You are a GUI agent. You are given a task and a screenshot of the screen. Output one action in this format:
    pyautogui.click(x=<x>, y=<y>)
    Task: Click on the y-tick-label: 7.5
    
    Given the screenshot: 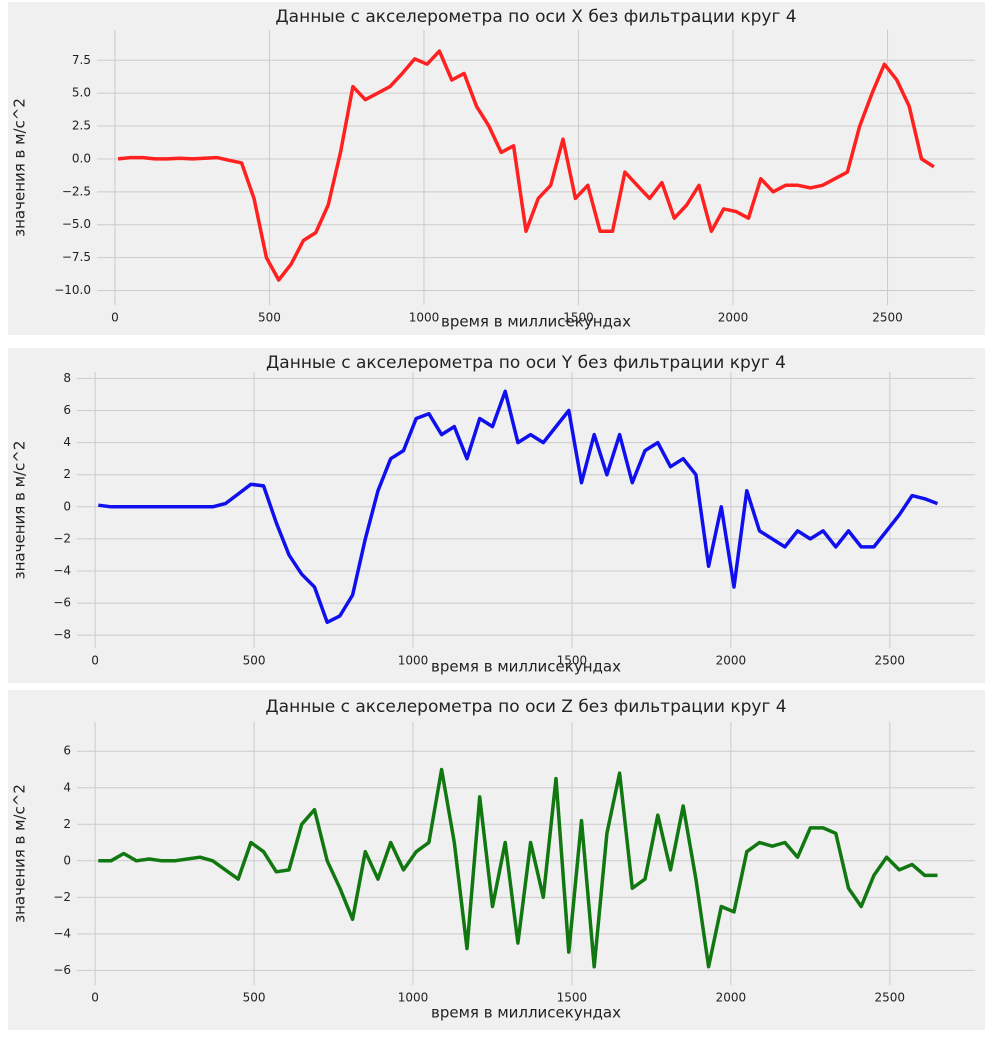 What is the action you would take?
    pyautogui.click(x=81, y=60)
    